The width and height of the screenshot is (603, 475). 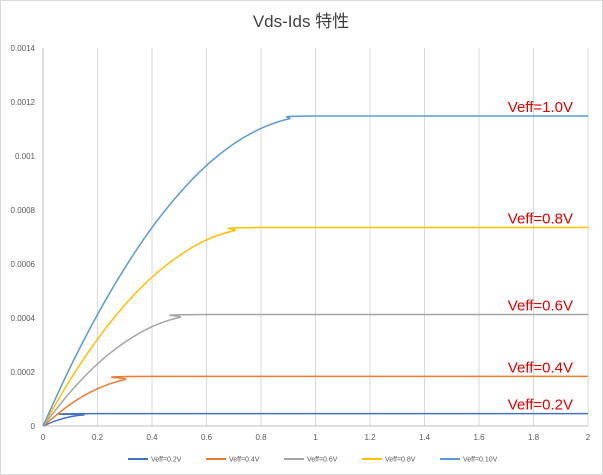 What do you see at coordinates (43, 437) in the screenshot?
I see `x-tick-label: 0` at bounding box center [43, 437].